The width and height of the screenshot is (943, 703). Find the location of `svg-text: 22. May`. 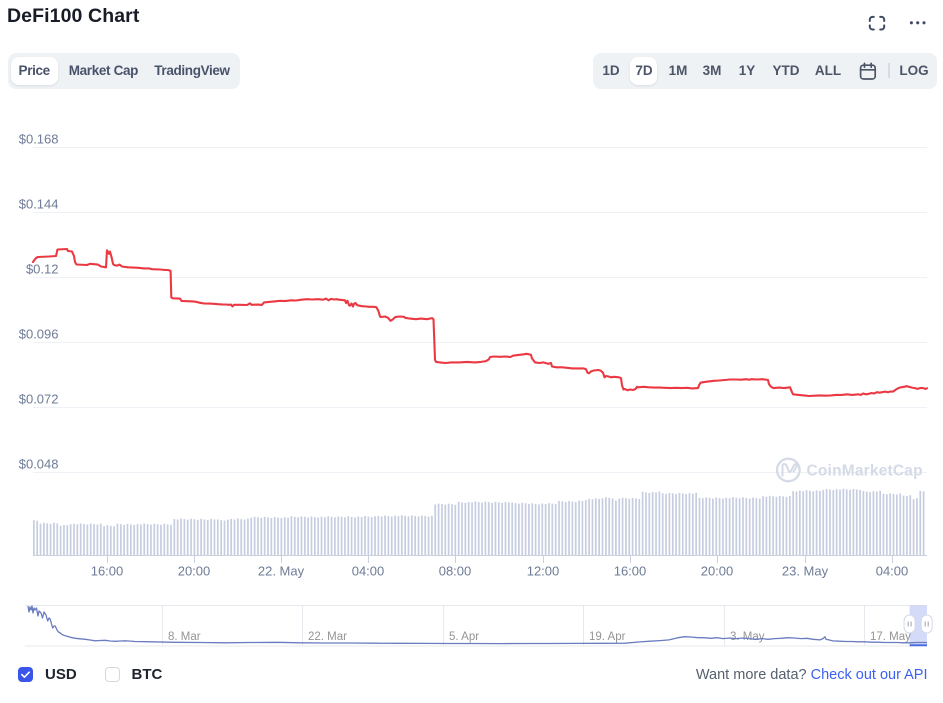

svg-text: 22. May is located at coordinates (281, 571).